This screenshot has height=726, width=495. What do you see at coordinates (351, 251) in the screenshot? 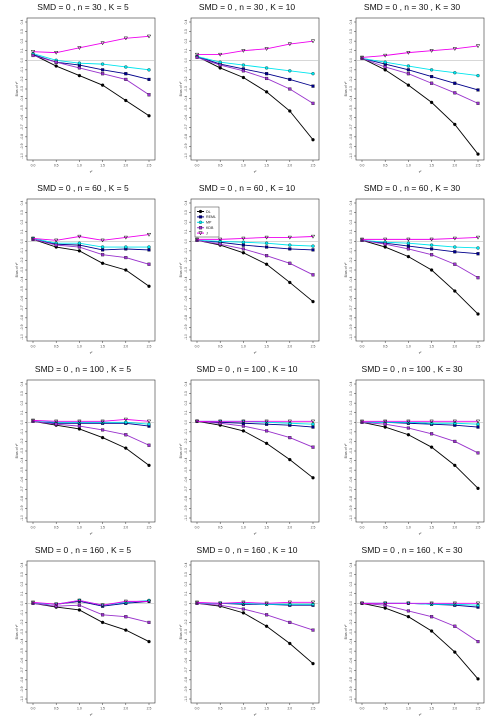
I see `y-tick-label: -0.1` at bounding box center [351, 251].